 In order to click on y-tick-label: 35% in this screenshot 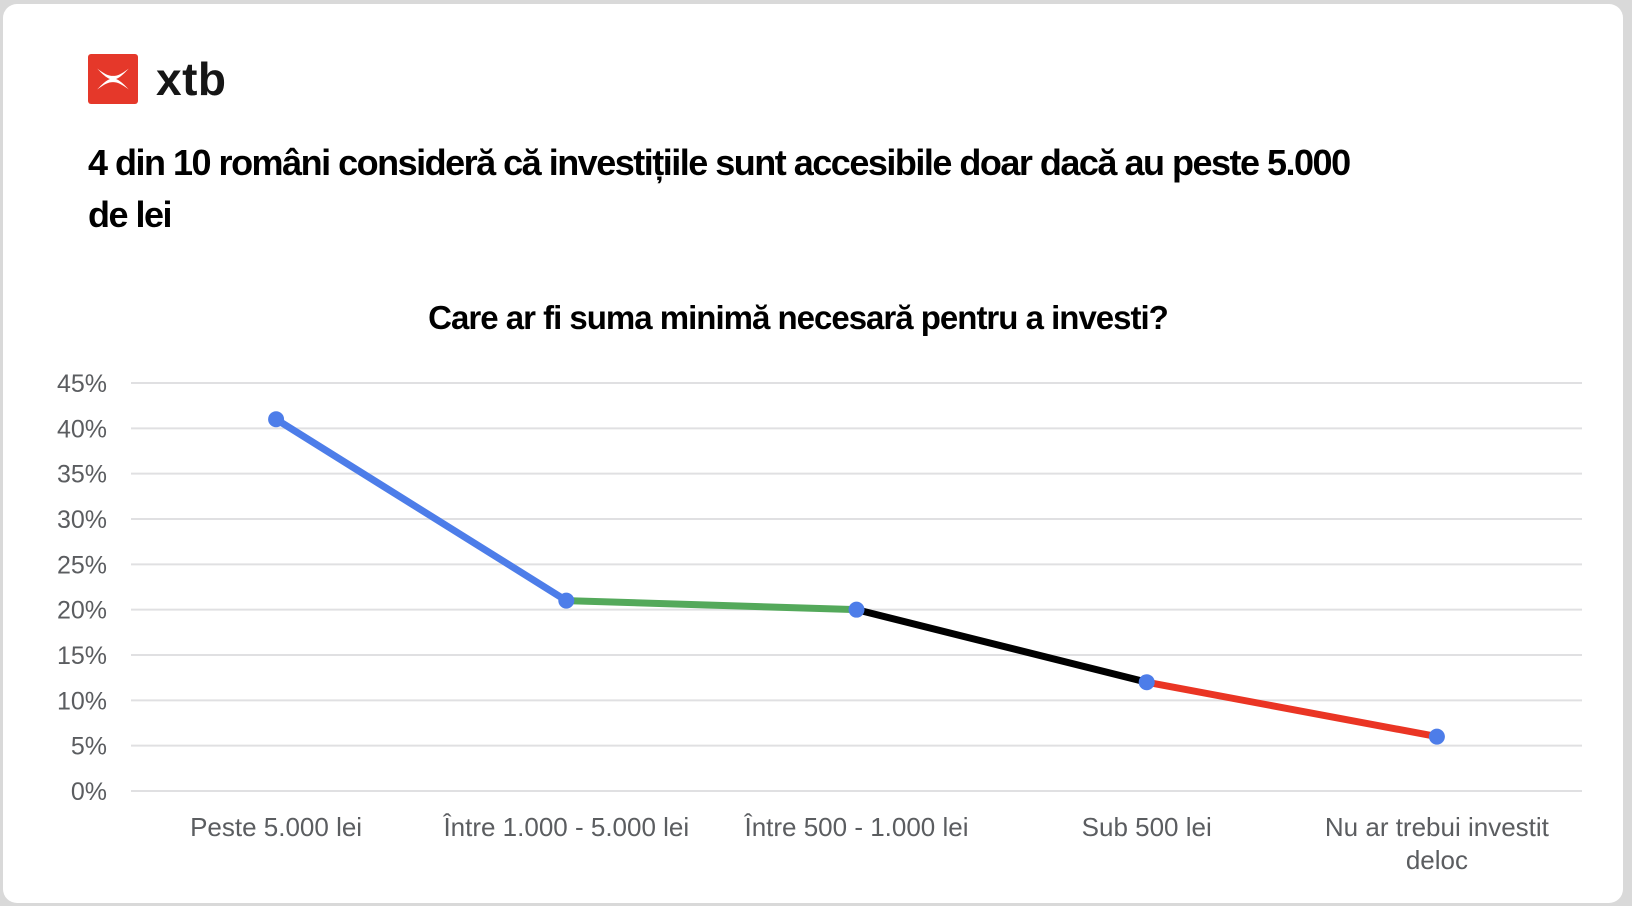, I will do `click(82, 475)`.